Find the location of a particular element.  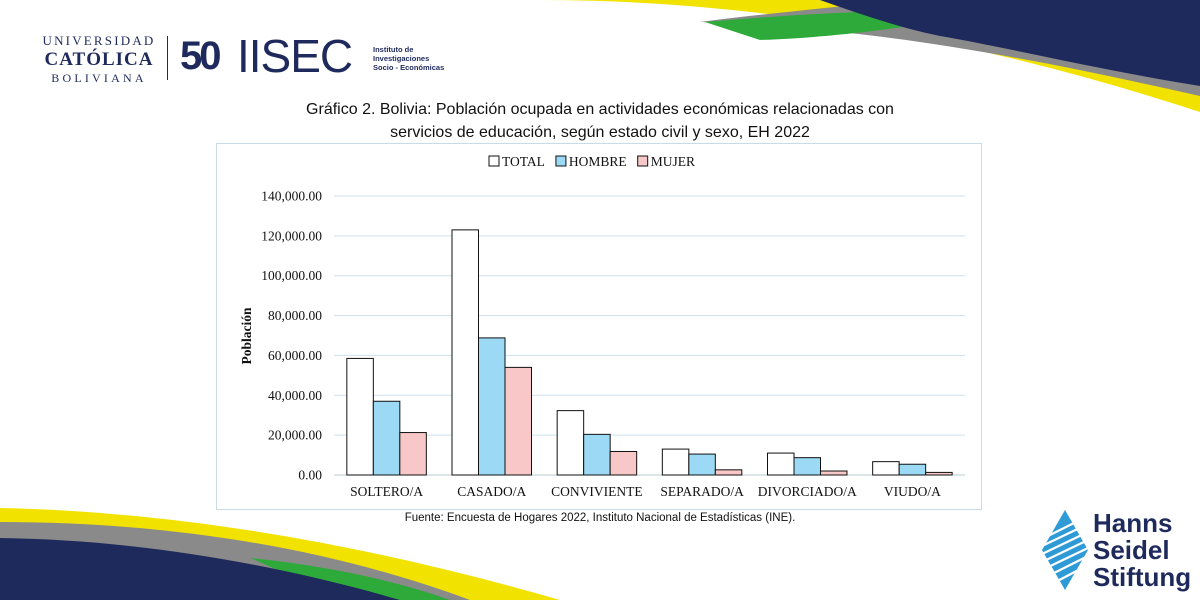

y-tick-label: 60,000.00 is located at coordinates (295, 355).